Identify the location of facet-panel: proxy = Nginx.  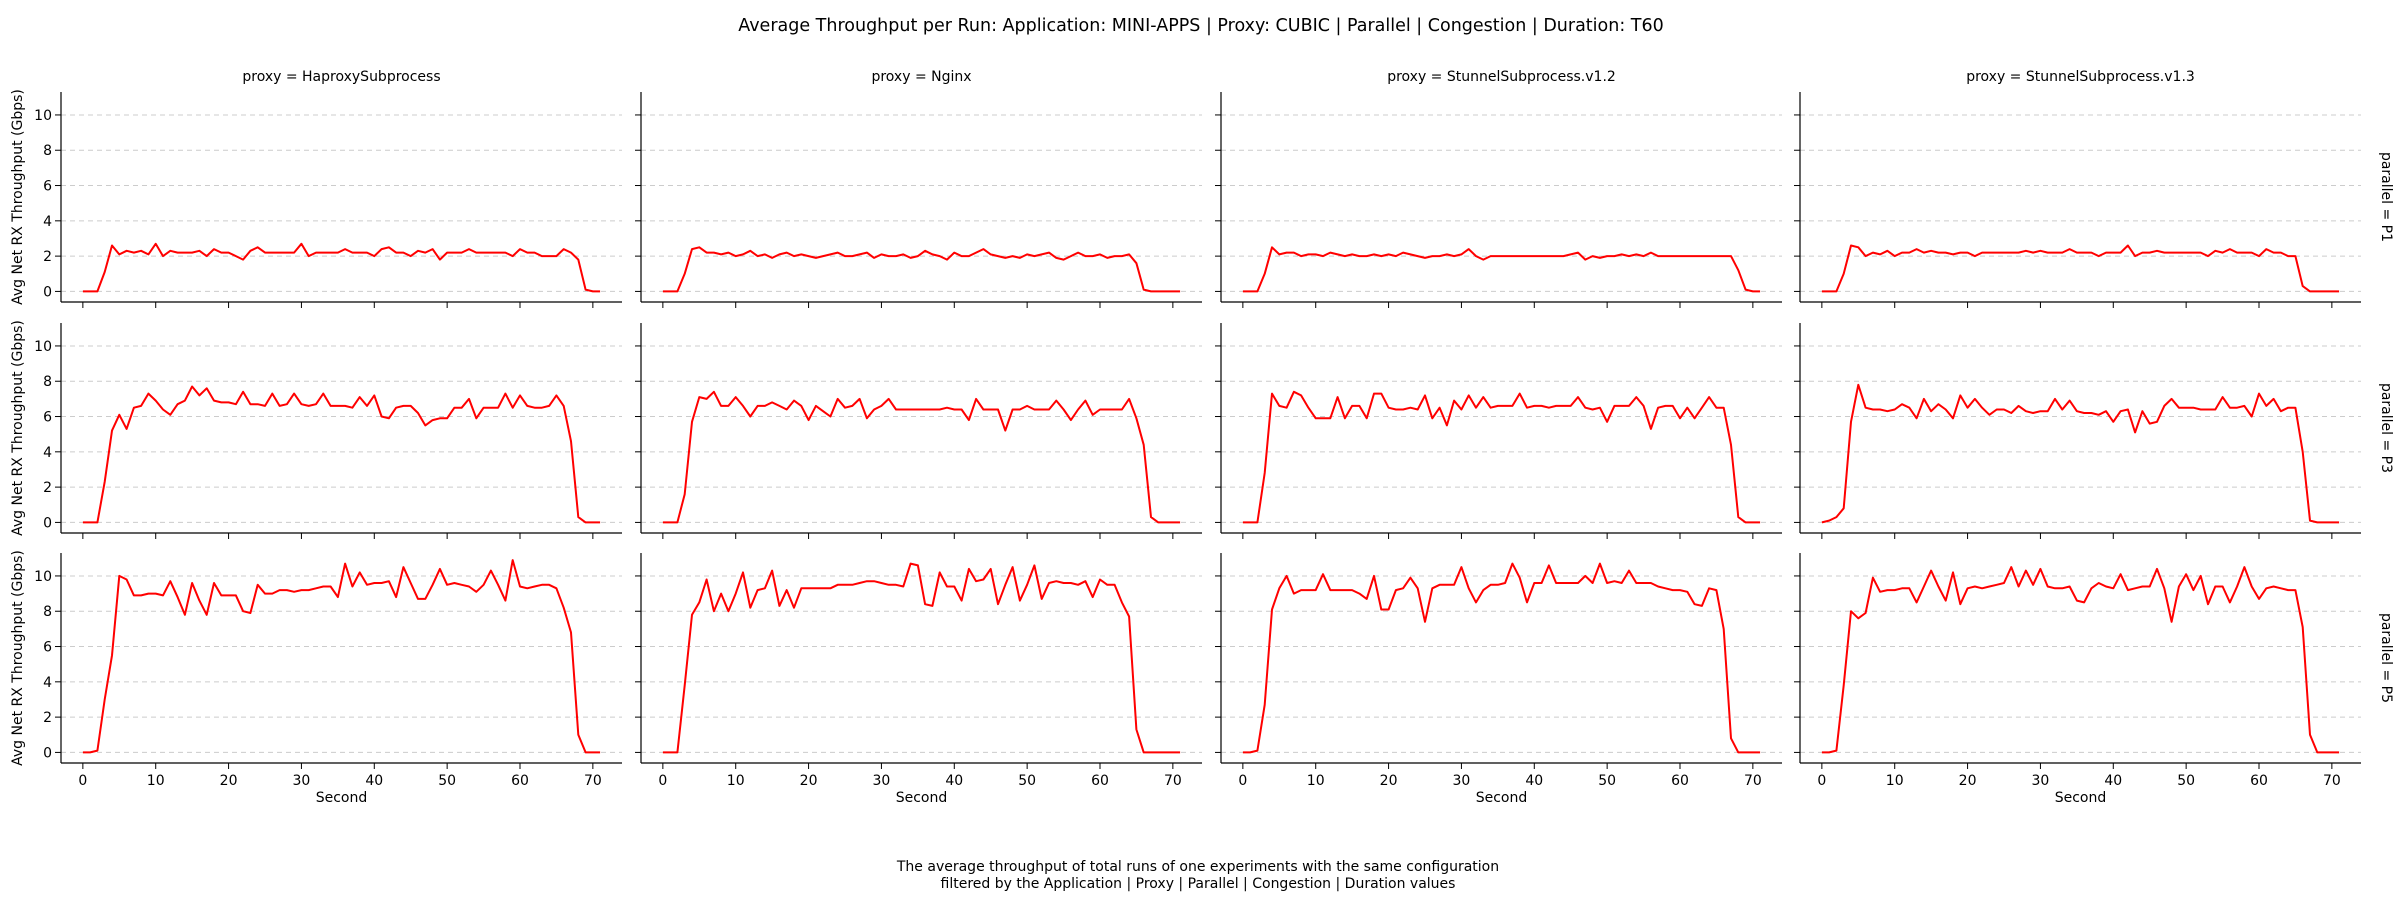
(918, 188).